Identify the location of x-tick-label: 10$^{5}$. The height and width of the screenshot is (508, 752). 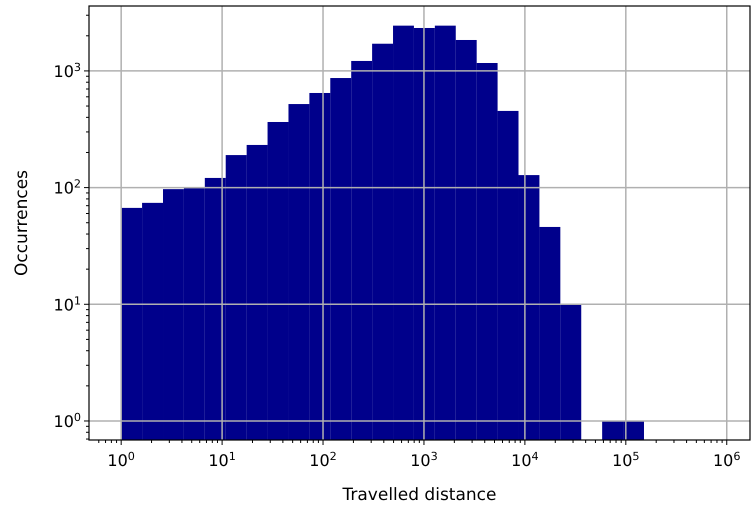
(626, 460).